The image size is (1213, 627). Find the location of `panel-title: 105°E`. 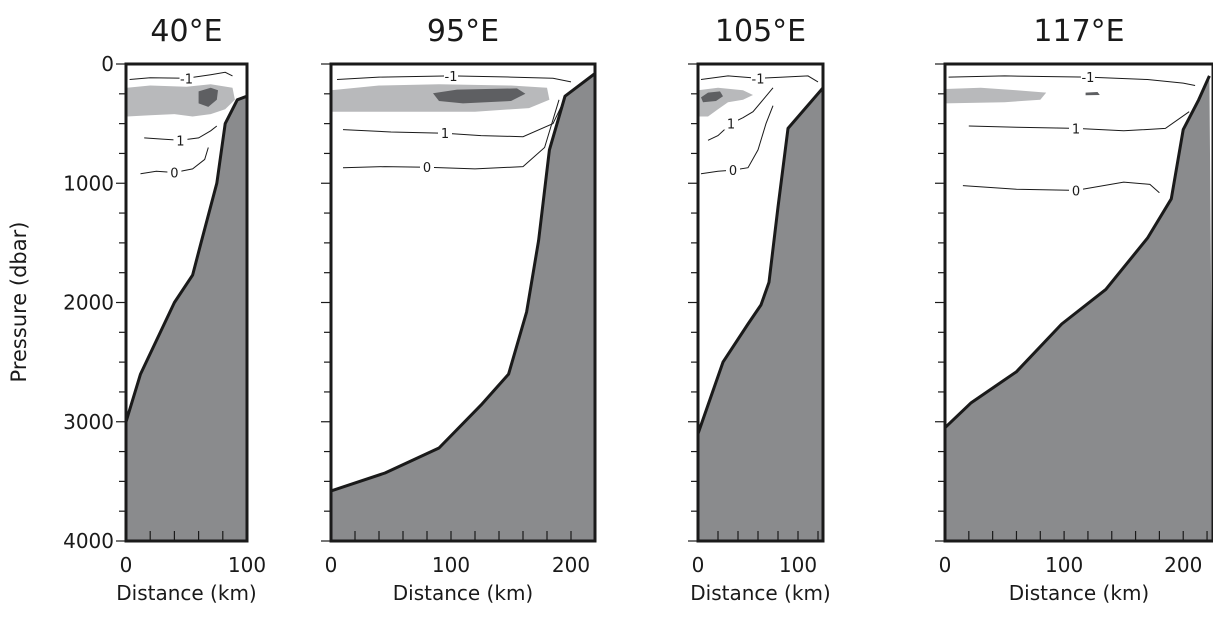

panel-title: 105°E is located at coordinates (760, 31).